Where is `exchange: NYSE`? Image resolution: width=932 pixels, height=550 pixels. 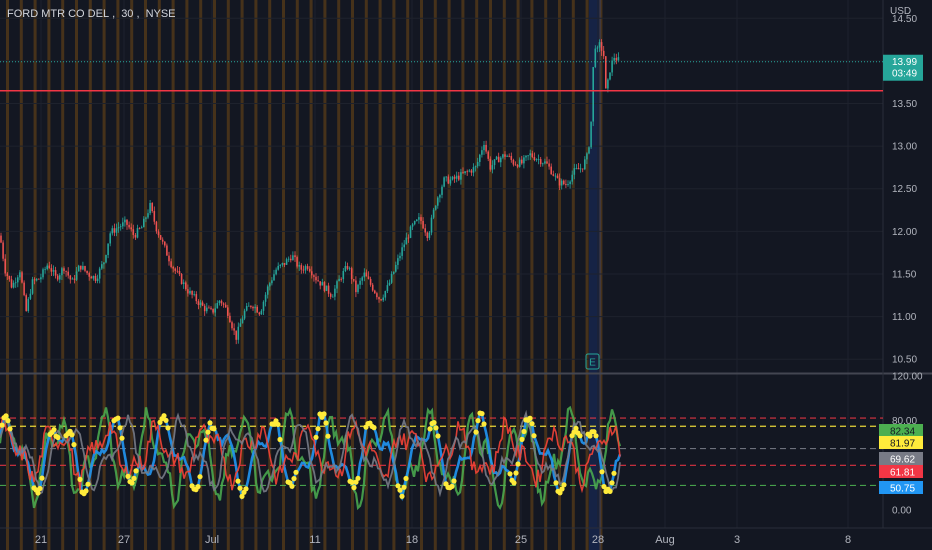
exchange: NYSE is located at coordinates (160, 14).